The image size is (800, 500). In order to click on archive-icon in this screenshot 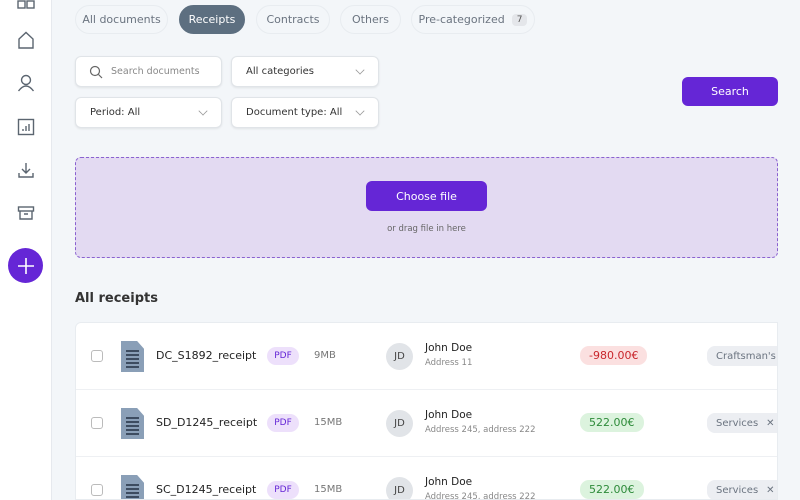, I will do `click(26, 213)`.